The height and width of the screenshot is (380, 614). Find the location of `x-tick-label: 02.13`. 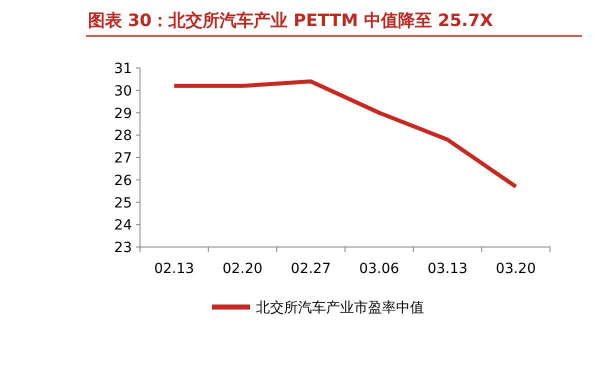

x-tick-label: 02.13 is located at coordinates (174, 269).